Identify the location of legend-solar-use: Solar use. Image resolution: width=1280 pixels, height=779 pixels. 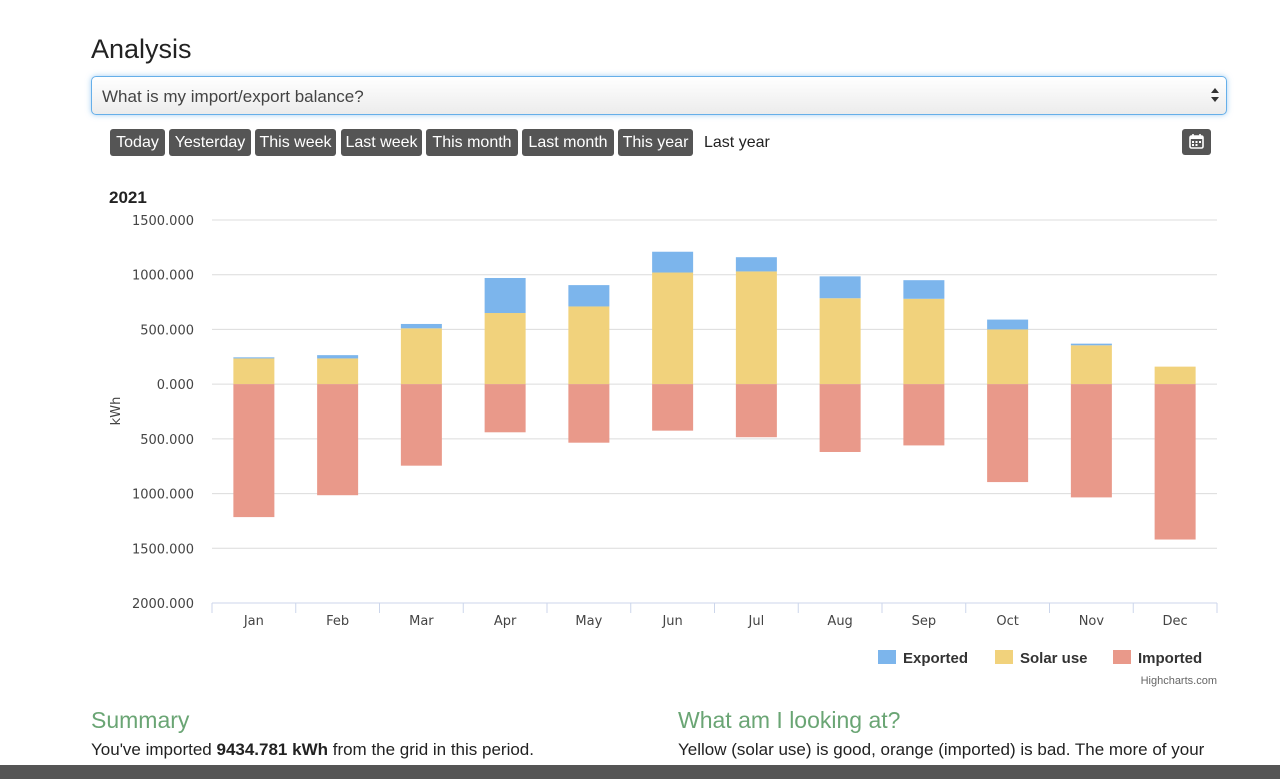
(1041, 658).